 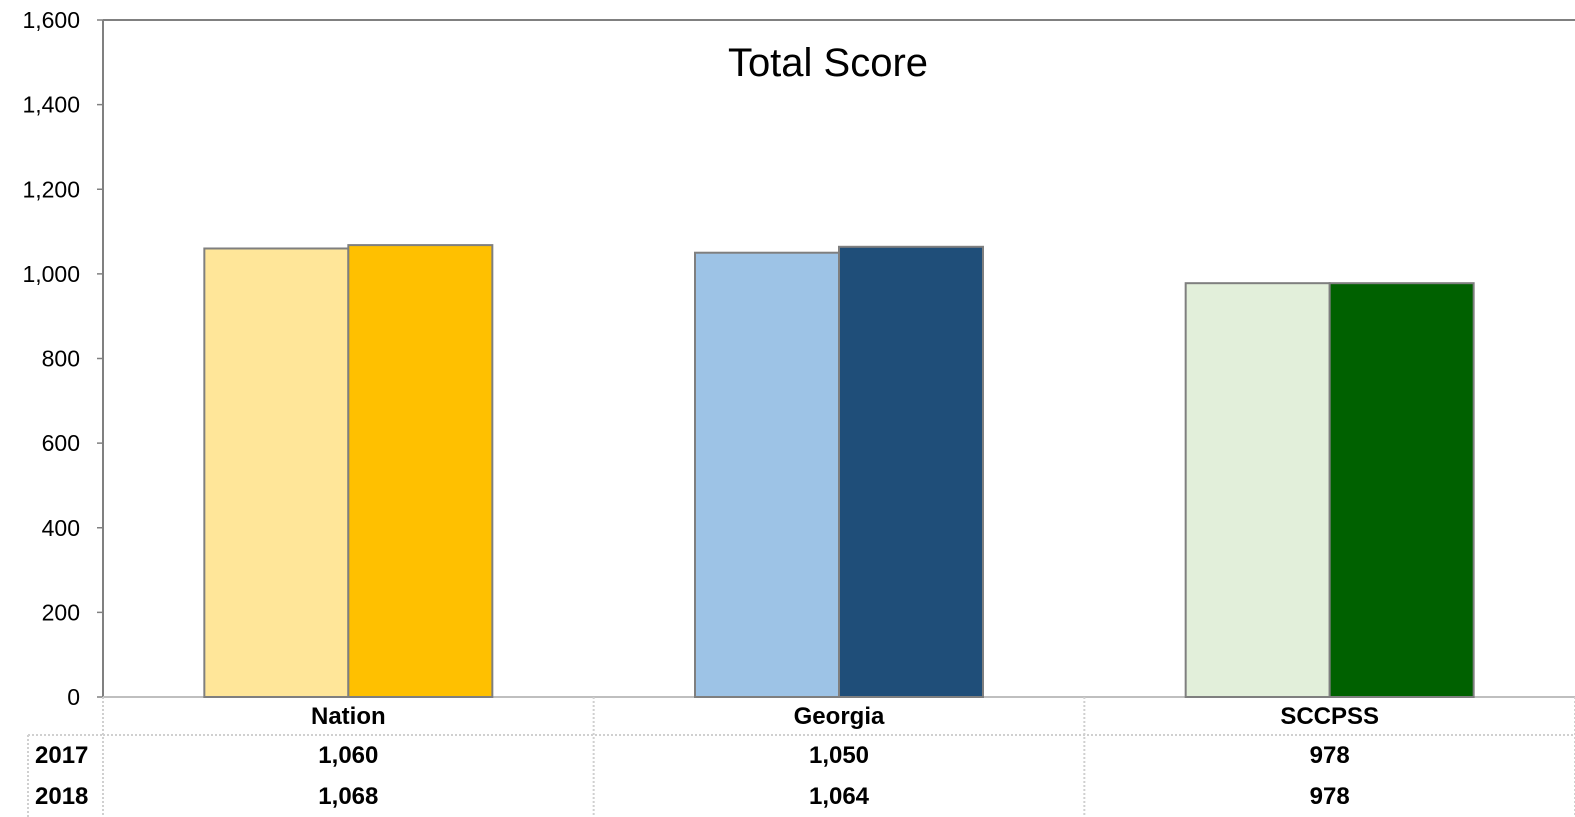 I want to click on bar-sccpss-2018, so click(x=1401, y=490).